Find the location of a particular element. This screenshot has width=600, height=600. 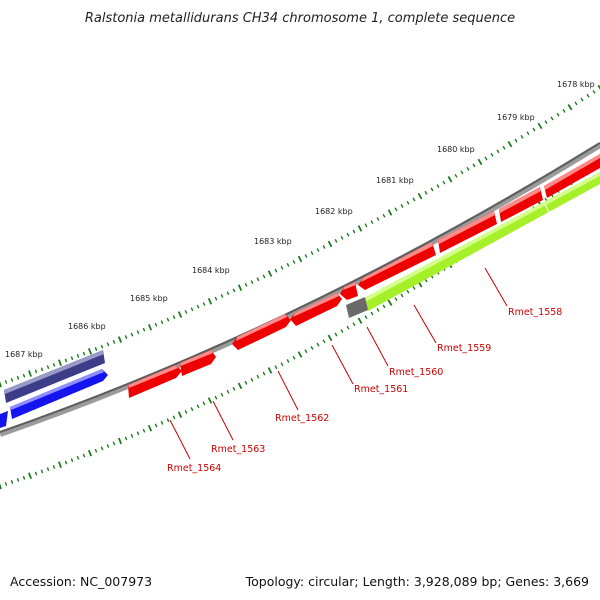

scale-label-1680: 1680 kbp is located at coordinates (456, 149).